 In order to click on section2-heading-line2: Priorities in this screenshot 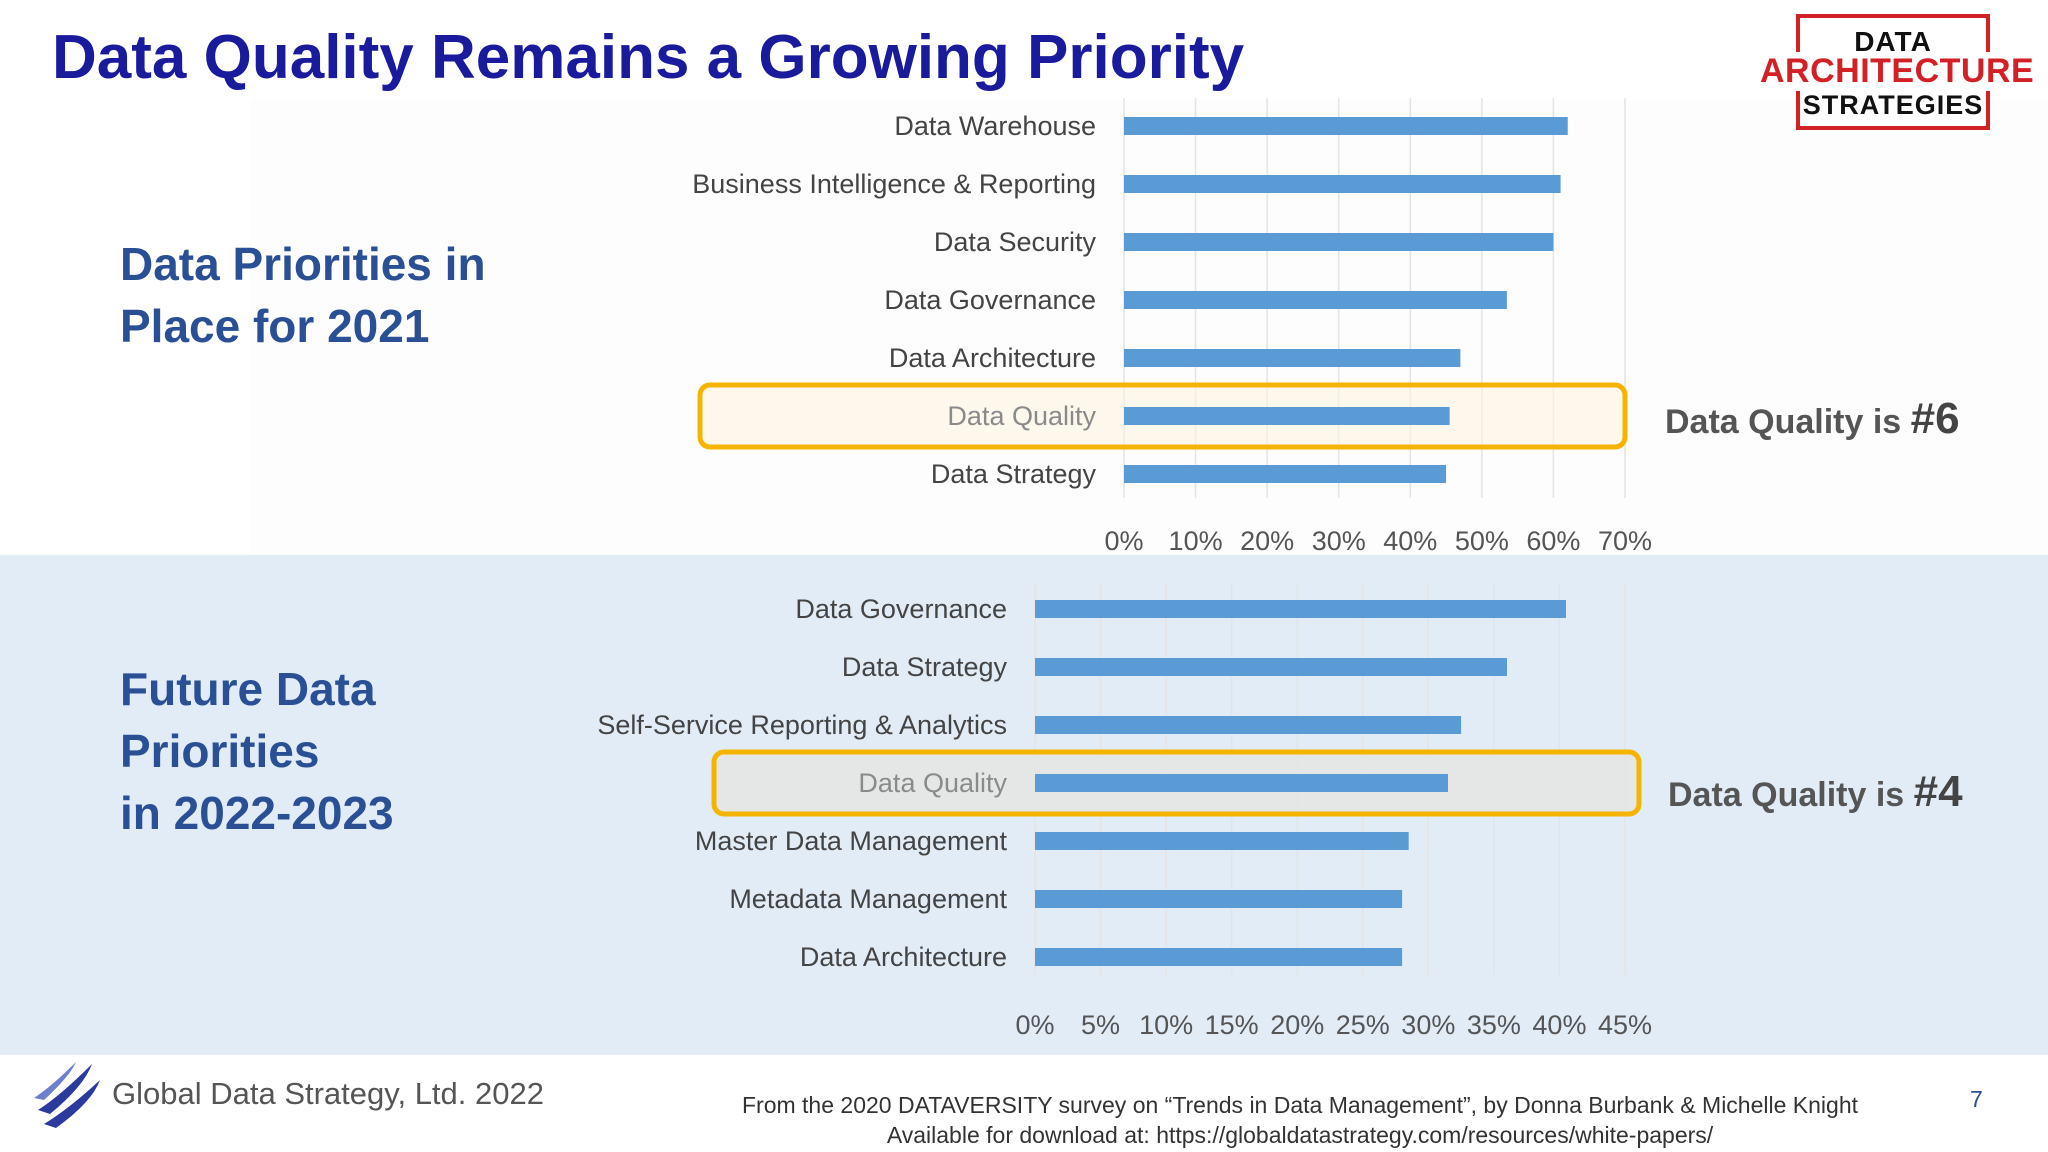, I will do `click(220, 751)`.